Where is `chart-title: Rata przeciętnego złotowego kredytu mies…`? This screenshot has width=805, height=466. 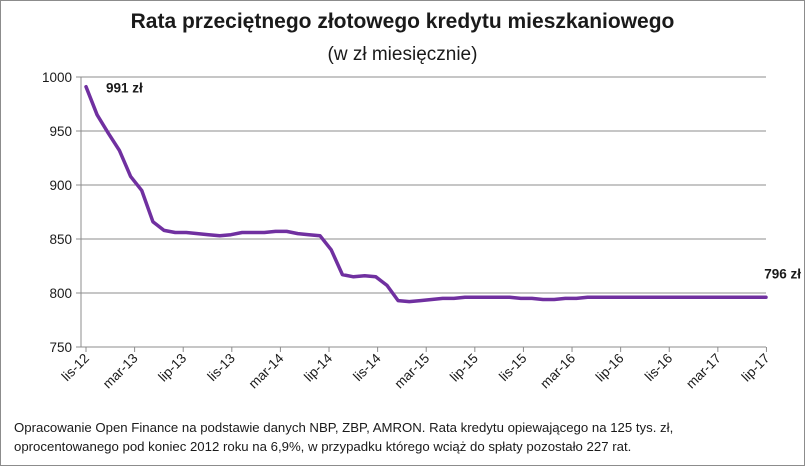 chart-title: Rata przeciętnego złotowego kredytu mies… is located at coordinates (402, 21).